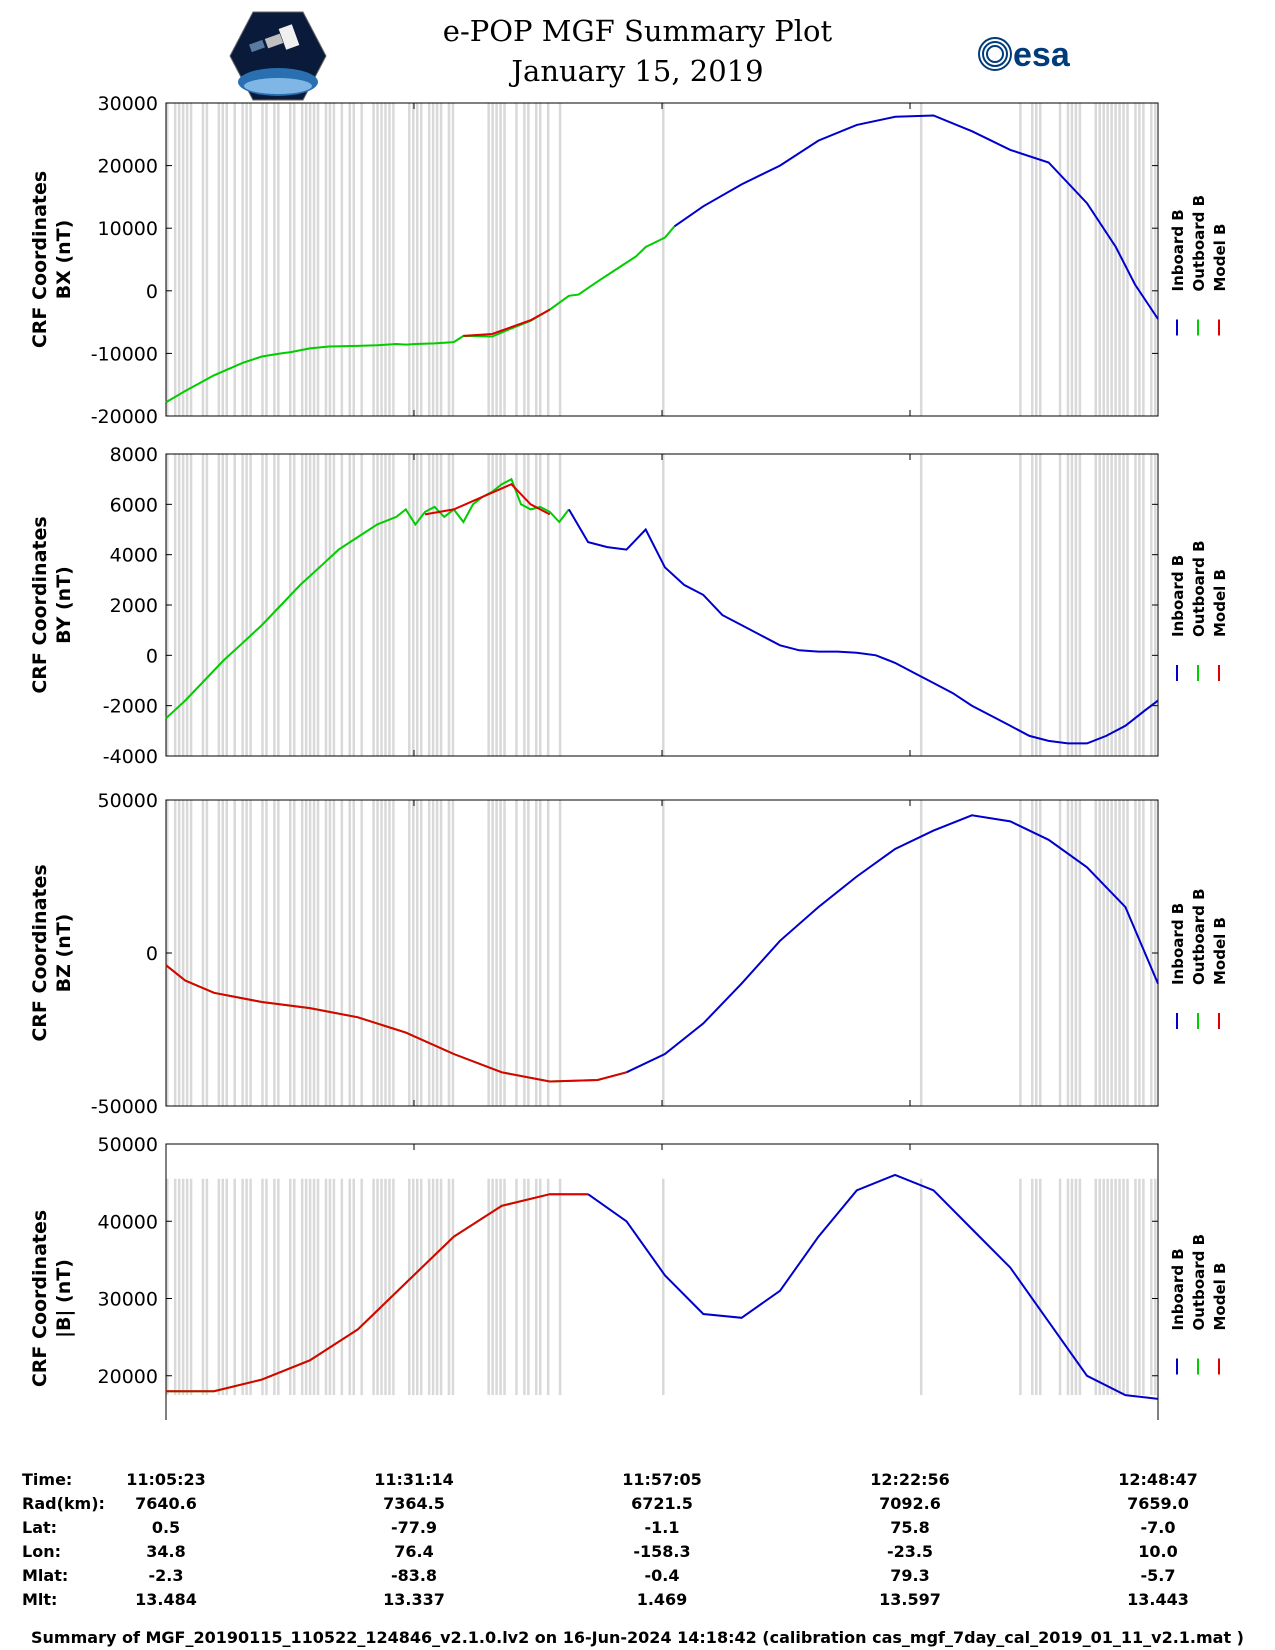 This screenshot has height=1650, width=1275. Describe the element at coordinates (1158, 1575) in the screenshot. I see `ephemeris-value: -5.7` at that location.